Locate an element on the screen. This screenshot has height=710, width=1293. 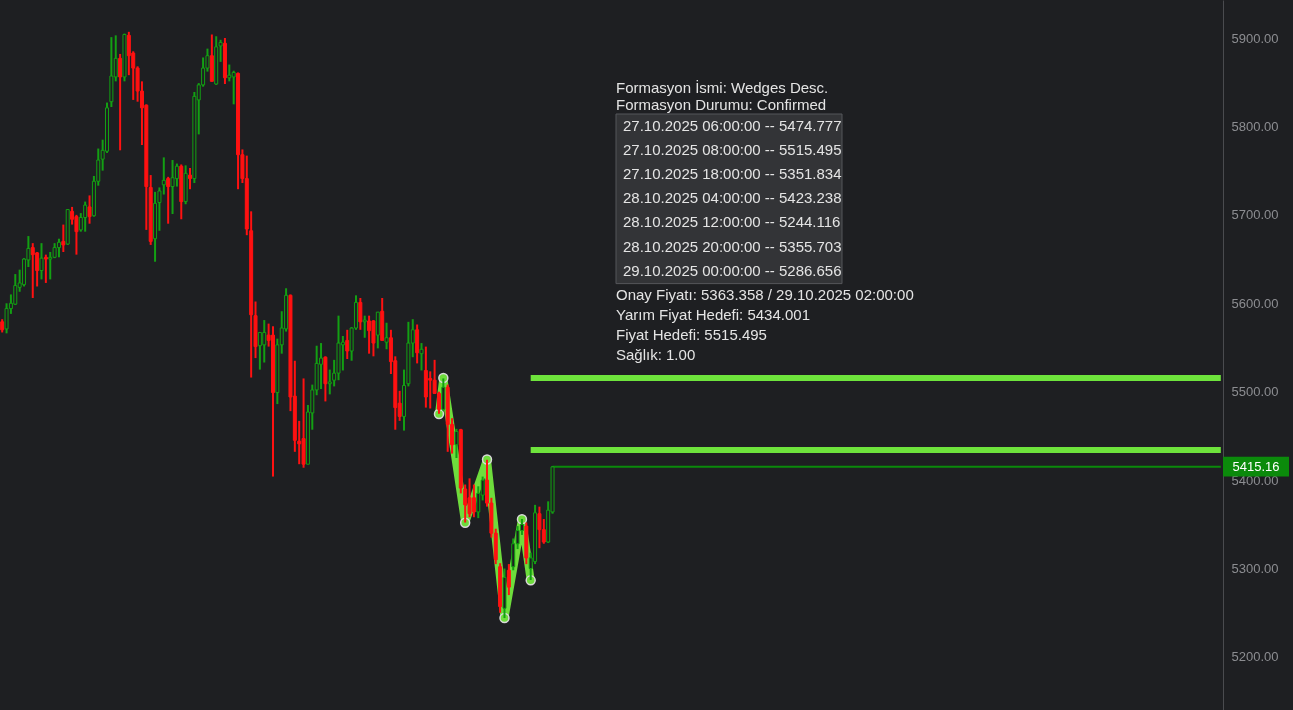
annotation: 28.10.2025 04:00:00 -- 5423.238 is located at coordinates (732, 198).